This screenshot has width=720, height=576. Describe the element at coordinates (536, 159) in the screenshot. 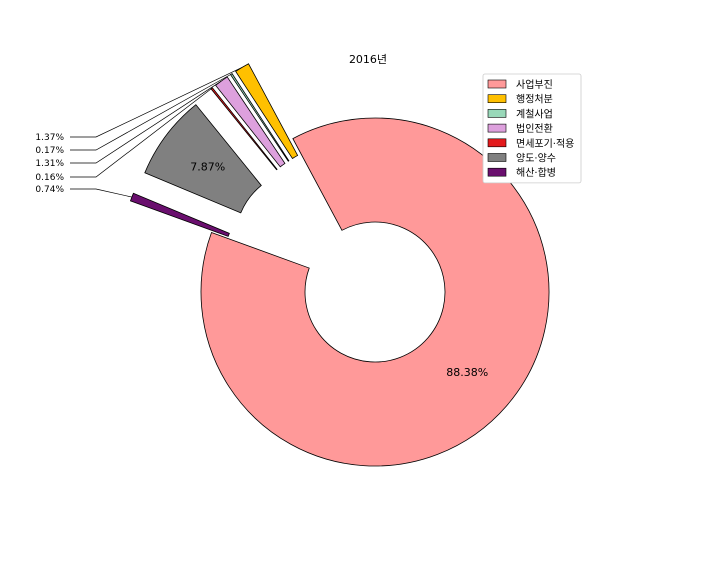

I see `legend-label: 양도·양수` at that location.